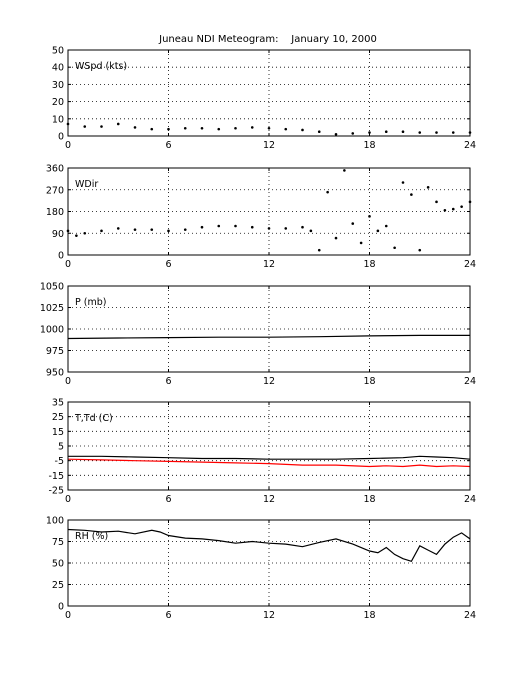 The image size is (520, 683). I want to click on panel-3: 0 6 12 18 24 950 975 1000 1025 1050 P (mb), so click(258, 335).